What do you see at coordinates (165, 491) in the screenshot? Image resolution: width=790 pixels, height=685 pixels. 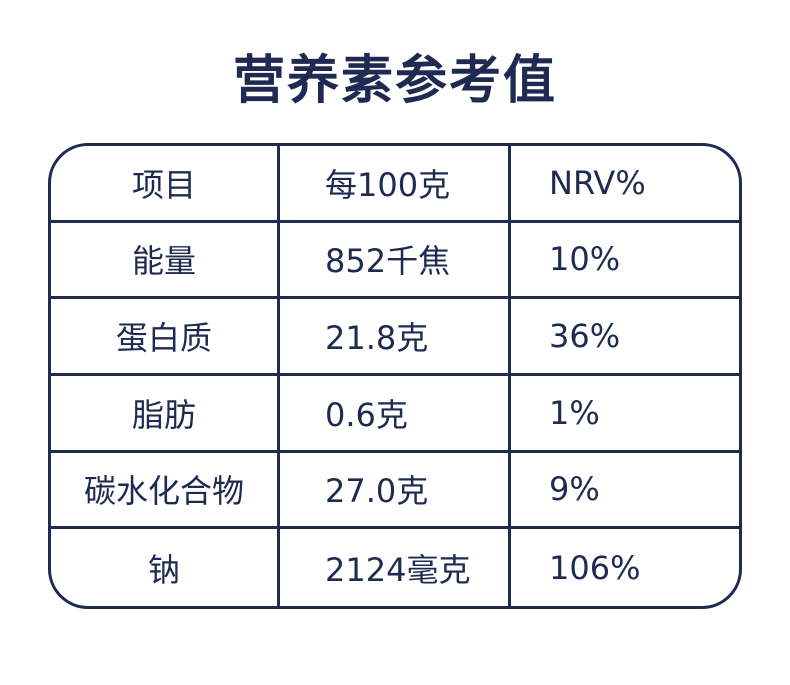 I see `table-cell: 碳水化合物` at bounding box center [165, 491].